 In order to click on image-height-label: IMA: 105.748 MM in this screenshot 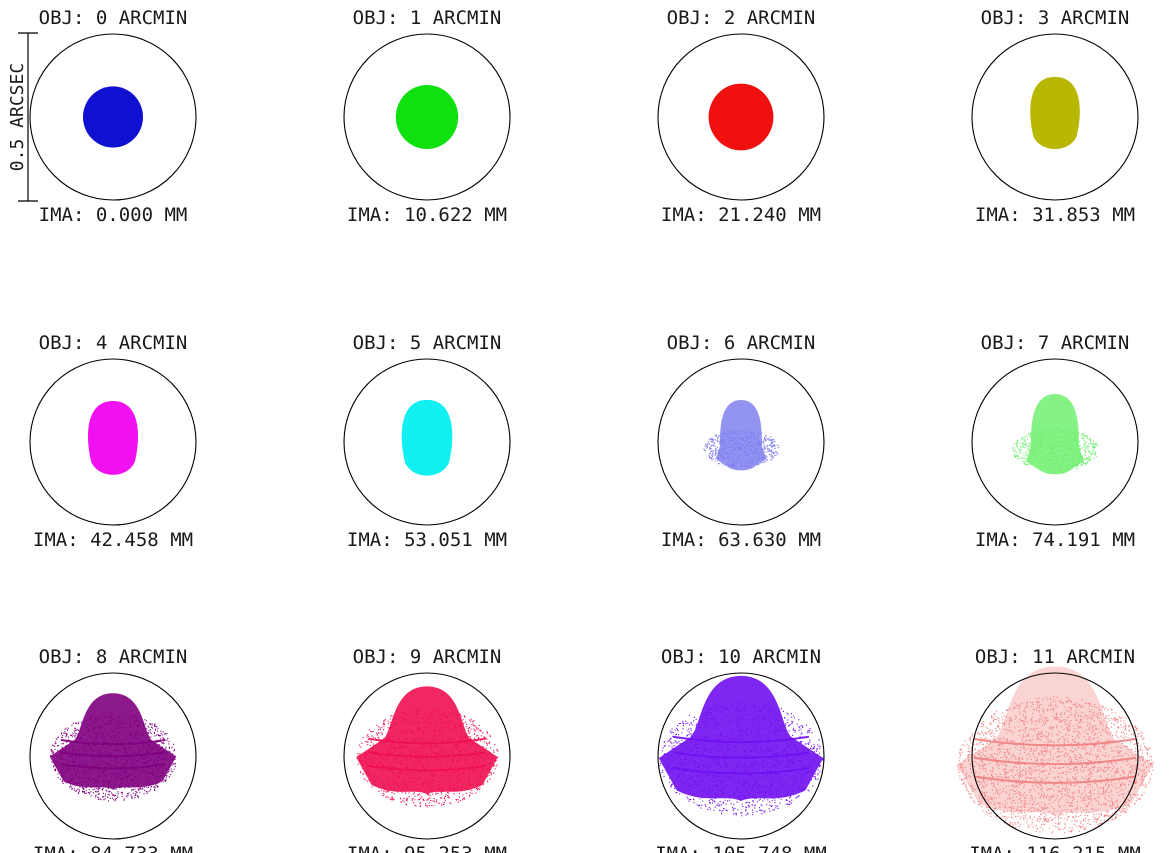, I will do `click(741, 848)`.